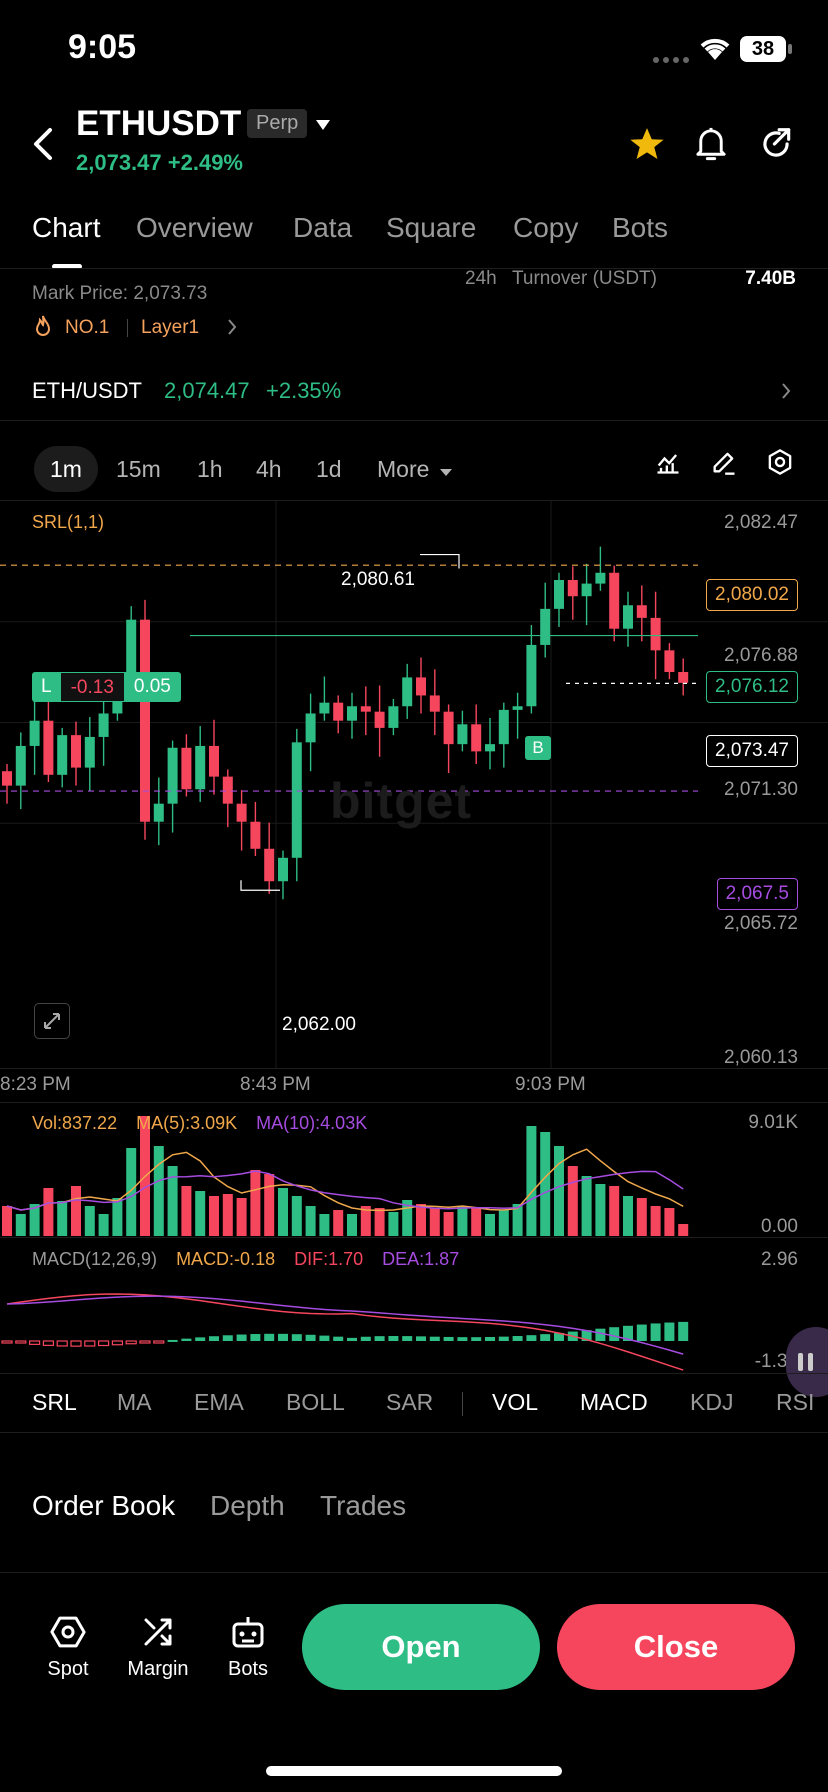  I want to click on timeframe-1m: 1m, so click(66, 469).